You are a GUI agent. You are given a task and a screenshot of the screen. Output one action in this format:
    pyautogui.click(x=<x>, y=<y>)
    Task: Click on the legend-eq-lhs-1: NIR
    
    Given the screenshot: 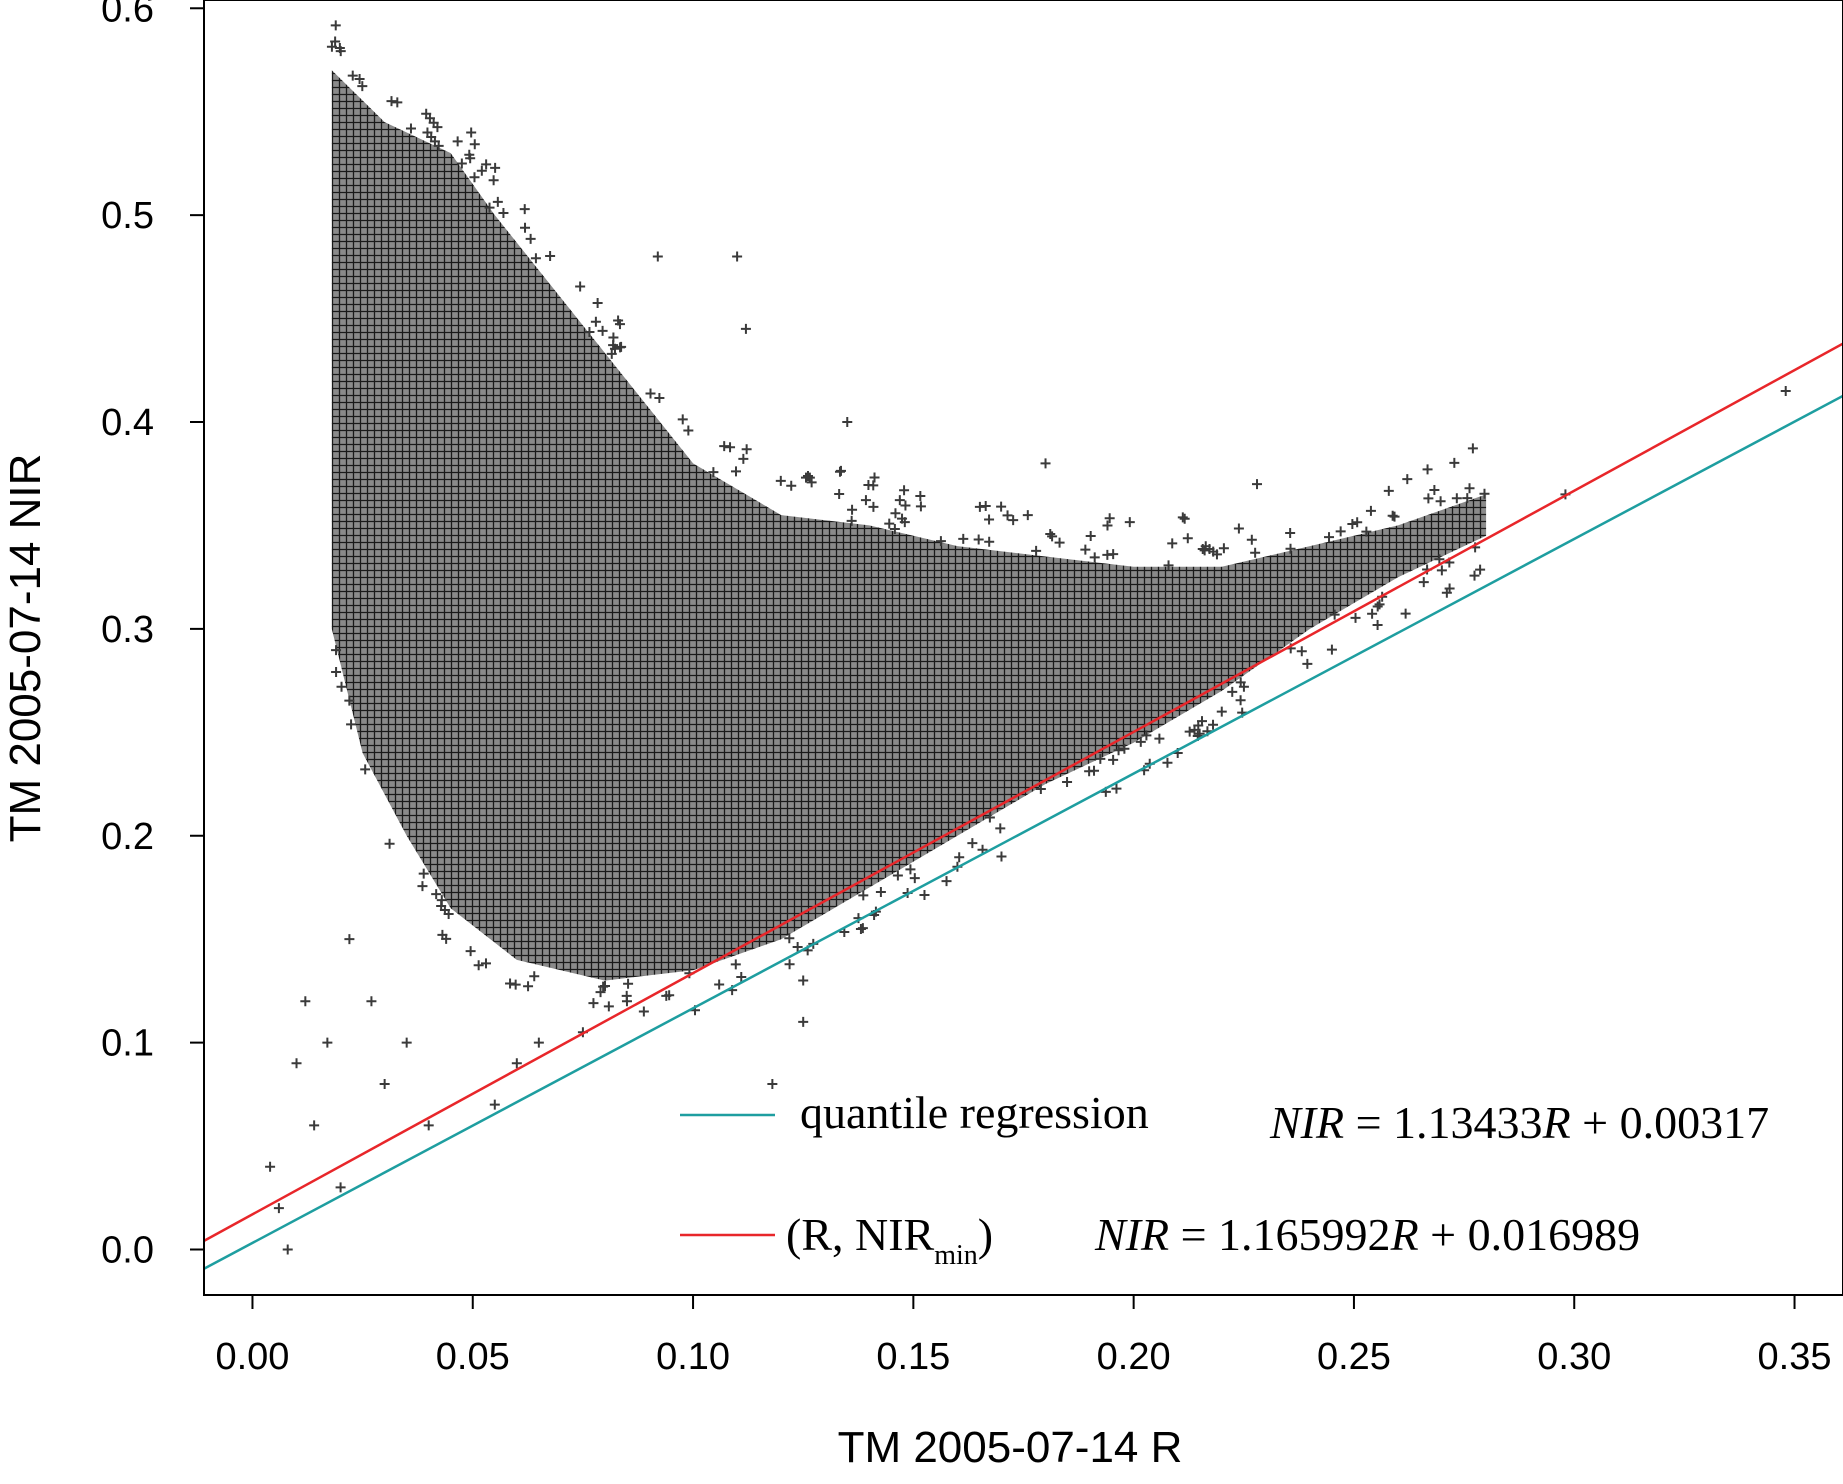 What is the action you would take?
    pyautogui.click(x=1306, y=1122)
    